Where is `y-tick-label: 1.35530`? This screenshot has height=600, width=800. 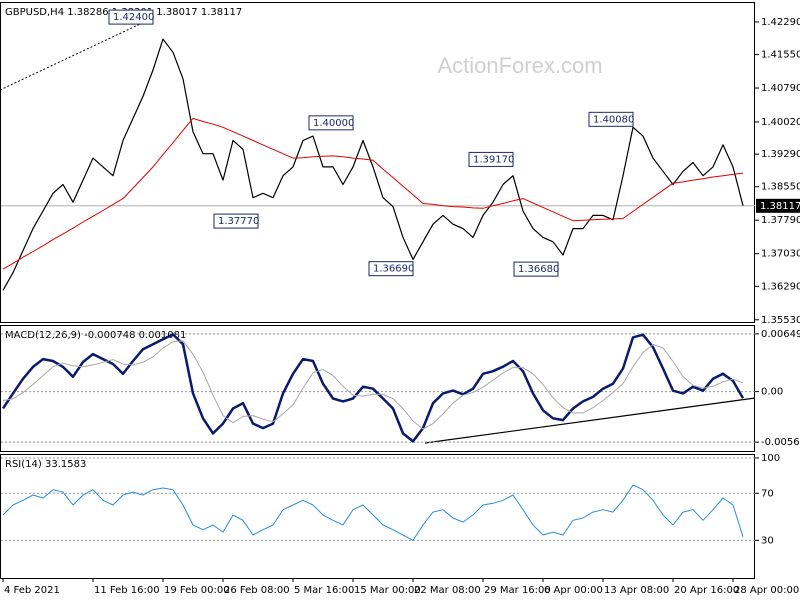
y-tick-label: 1.35530 is located at coordinates (780, 320).